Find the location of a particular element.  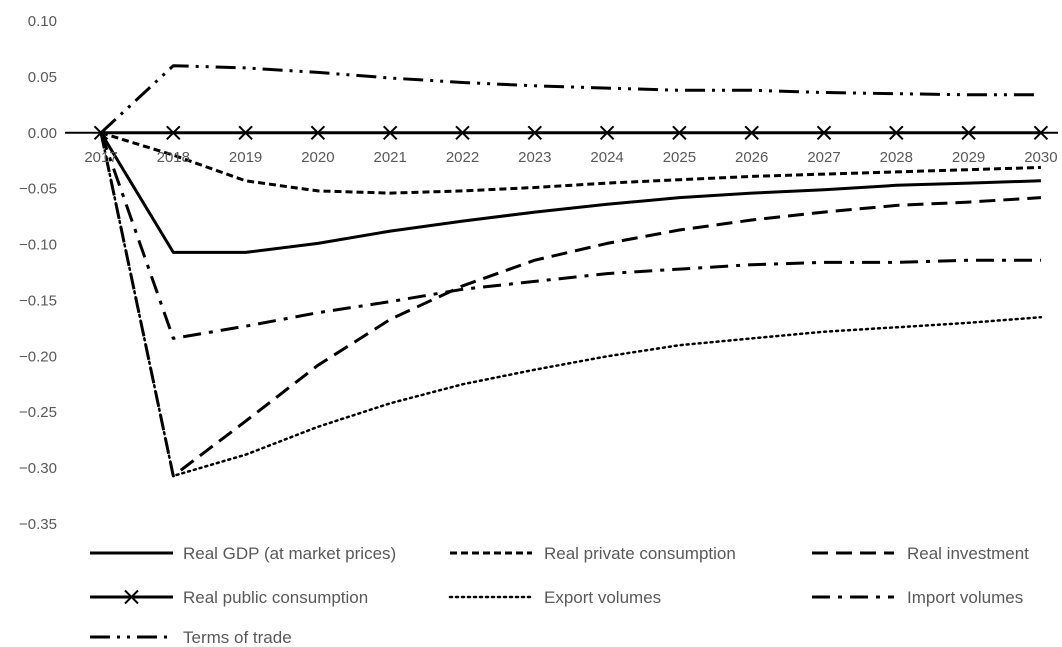

legend-item: Real investment is located at coordinates (920, 553).